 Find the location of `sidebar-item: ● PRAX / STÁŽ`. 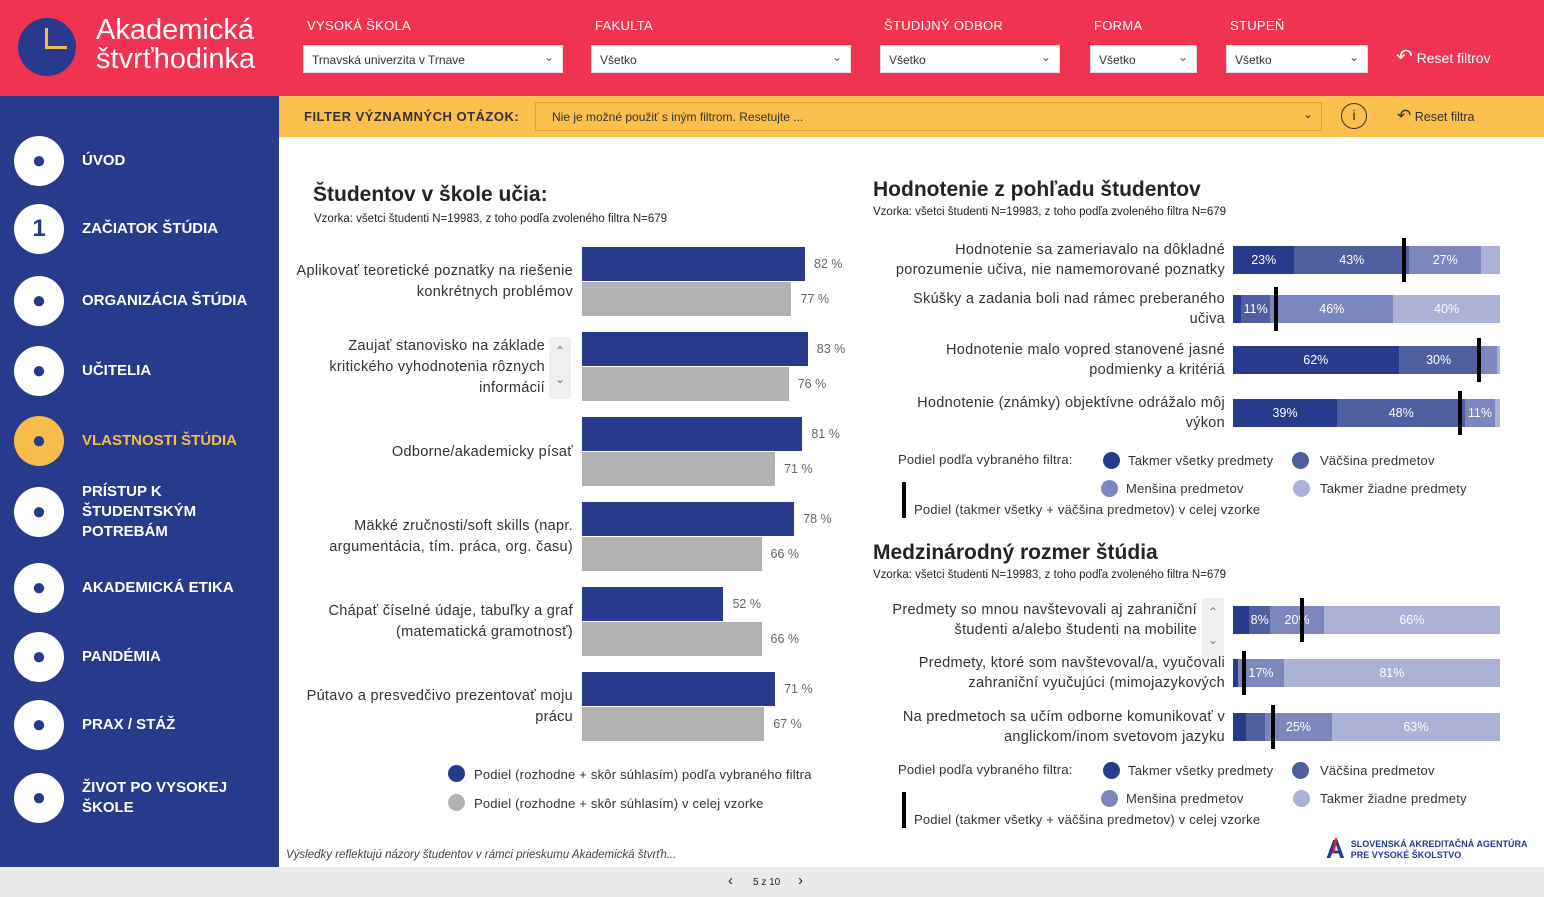

sidebar-item: ● PRAX / STÁŽ is located at coordinates (144, 725).